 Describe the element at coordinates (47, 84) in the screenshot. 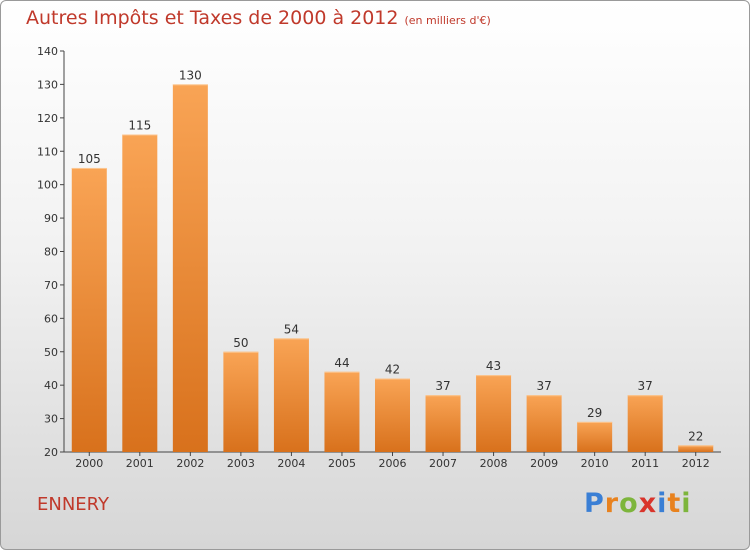

I see `y-tick-label: 130` at that location.